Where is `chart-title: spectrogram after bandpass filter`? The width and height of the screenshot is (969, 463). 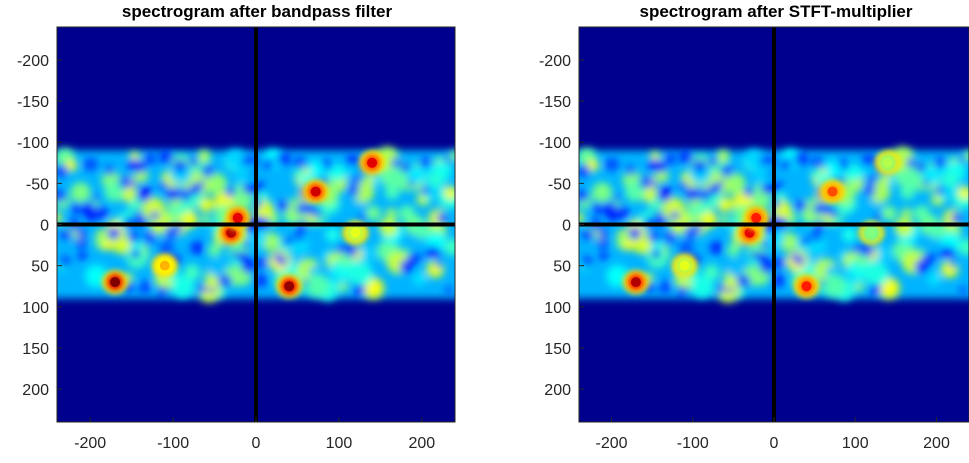
chart-title: spectrogram after bandpass filter is located at coordinates (257, 11).